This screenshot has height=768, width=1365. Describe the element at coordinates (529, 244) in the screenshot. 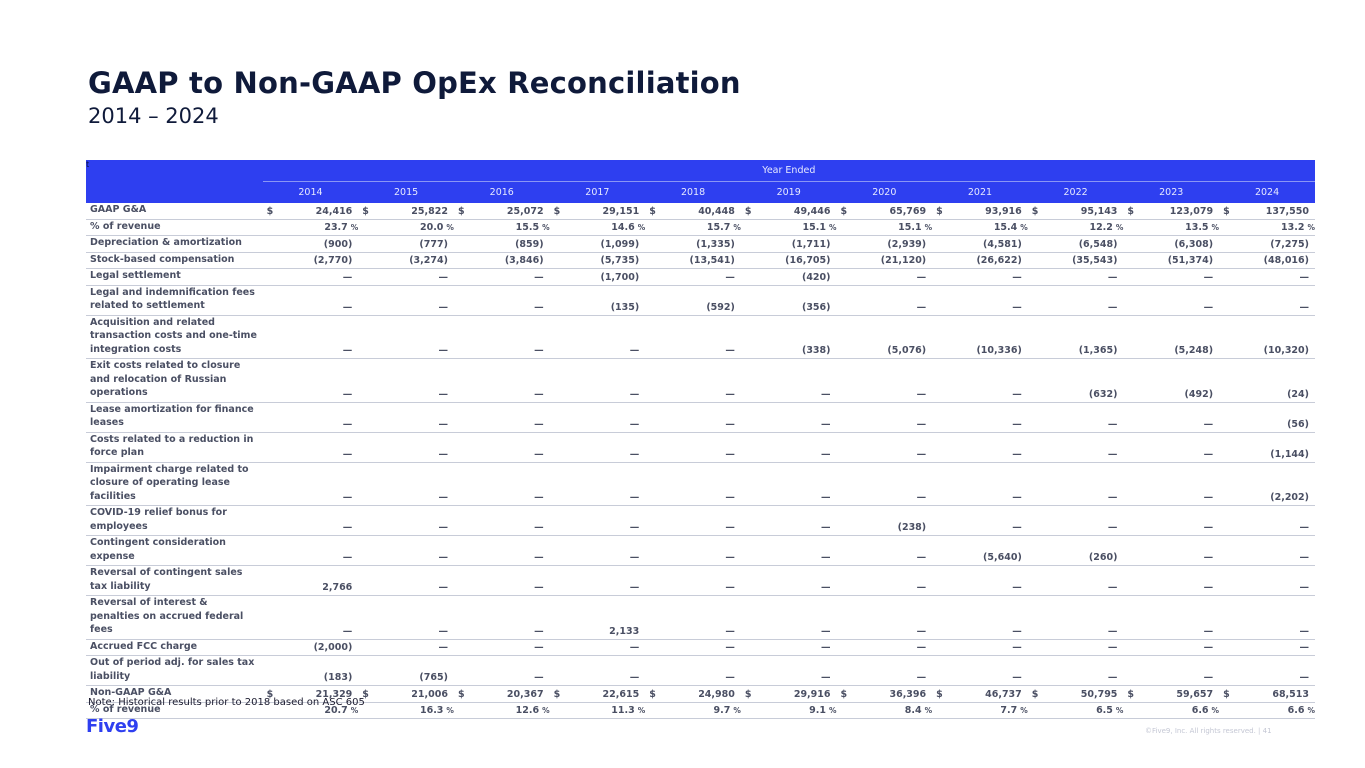

I see `cell-value: (859)` at that location.